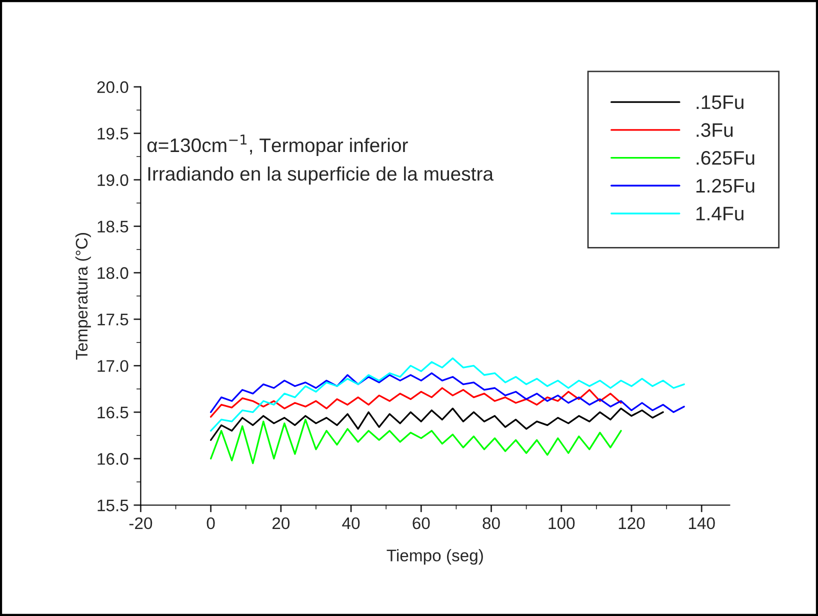  Describe the element at coordinates (113, 320) in the screenshot. I see `y-tick-label: 17.5` at that location.